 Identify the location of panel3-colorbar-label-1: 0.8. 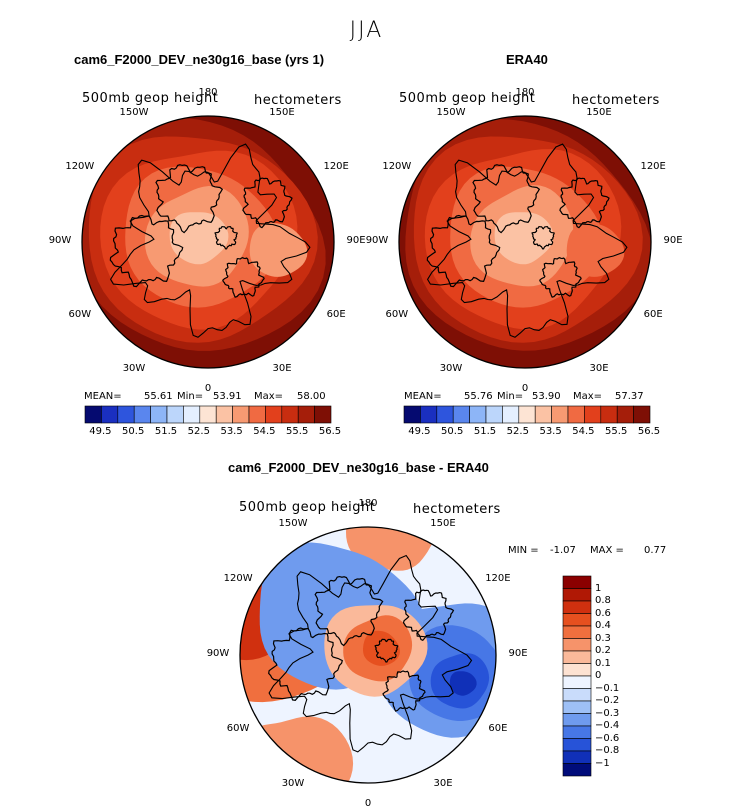
(603, 600).